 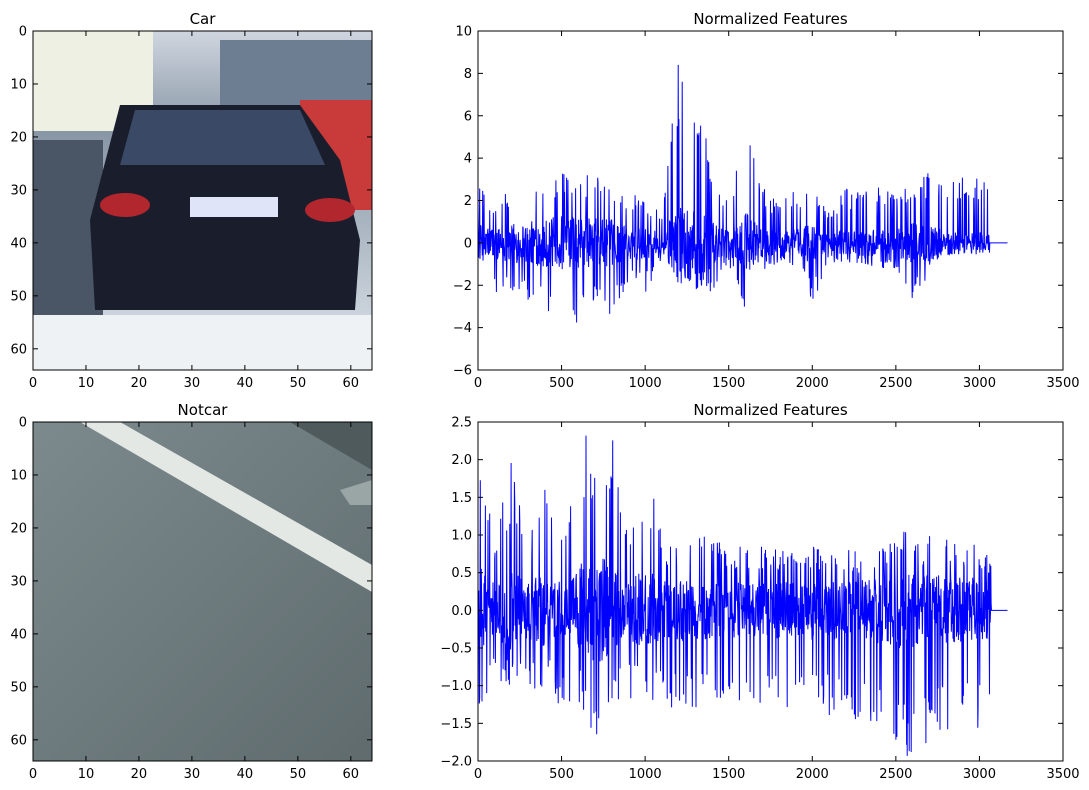 I want to click on car-rear-image, so click(x=202, y=200).